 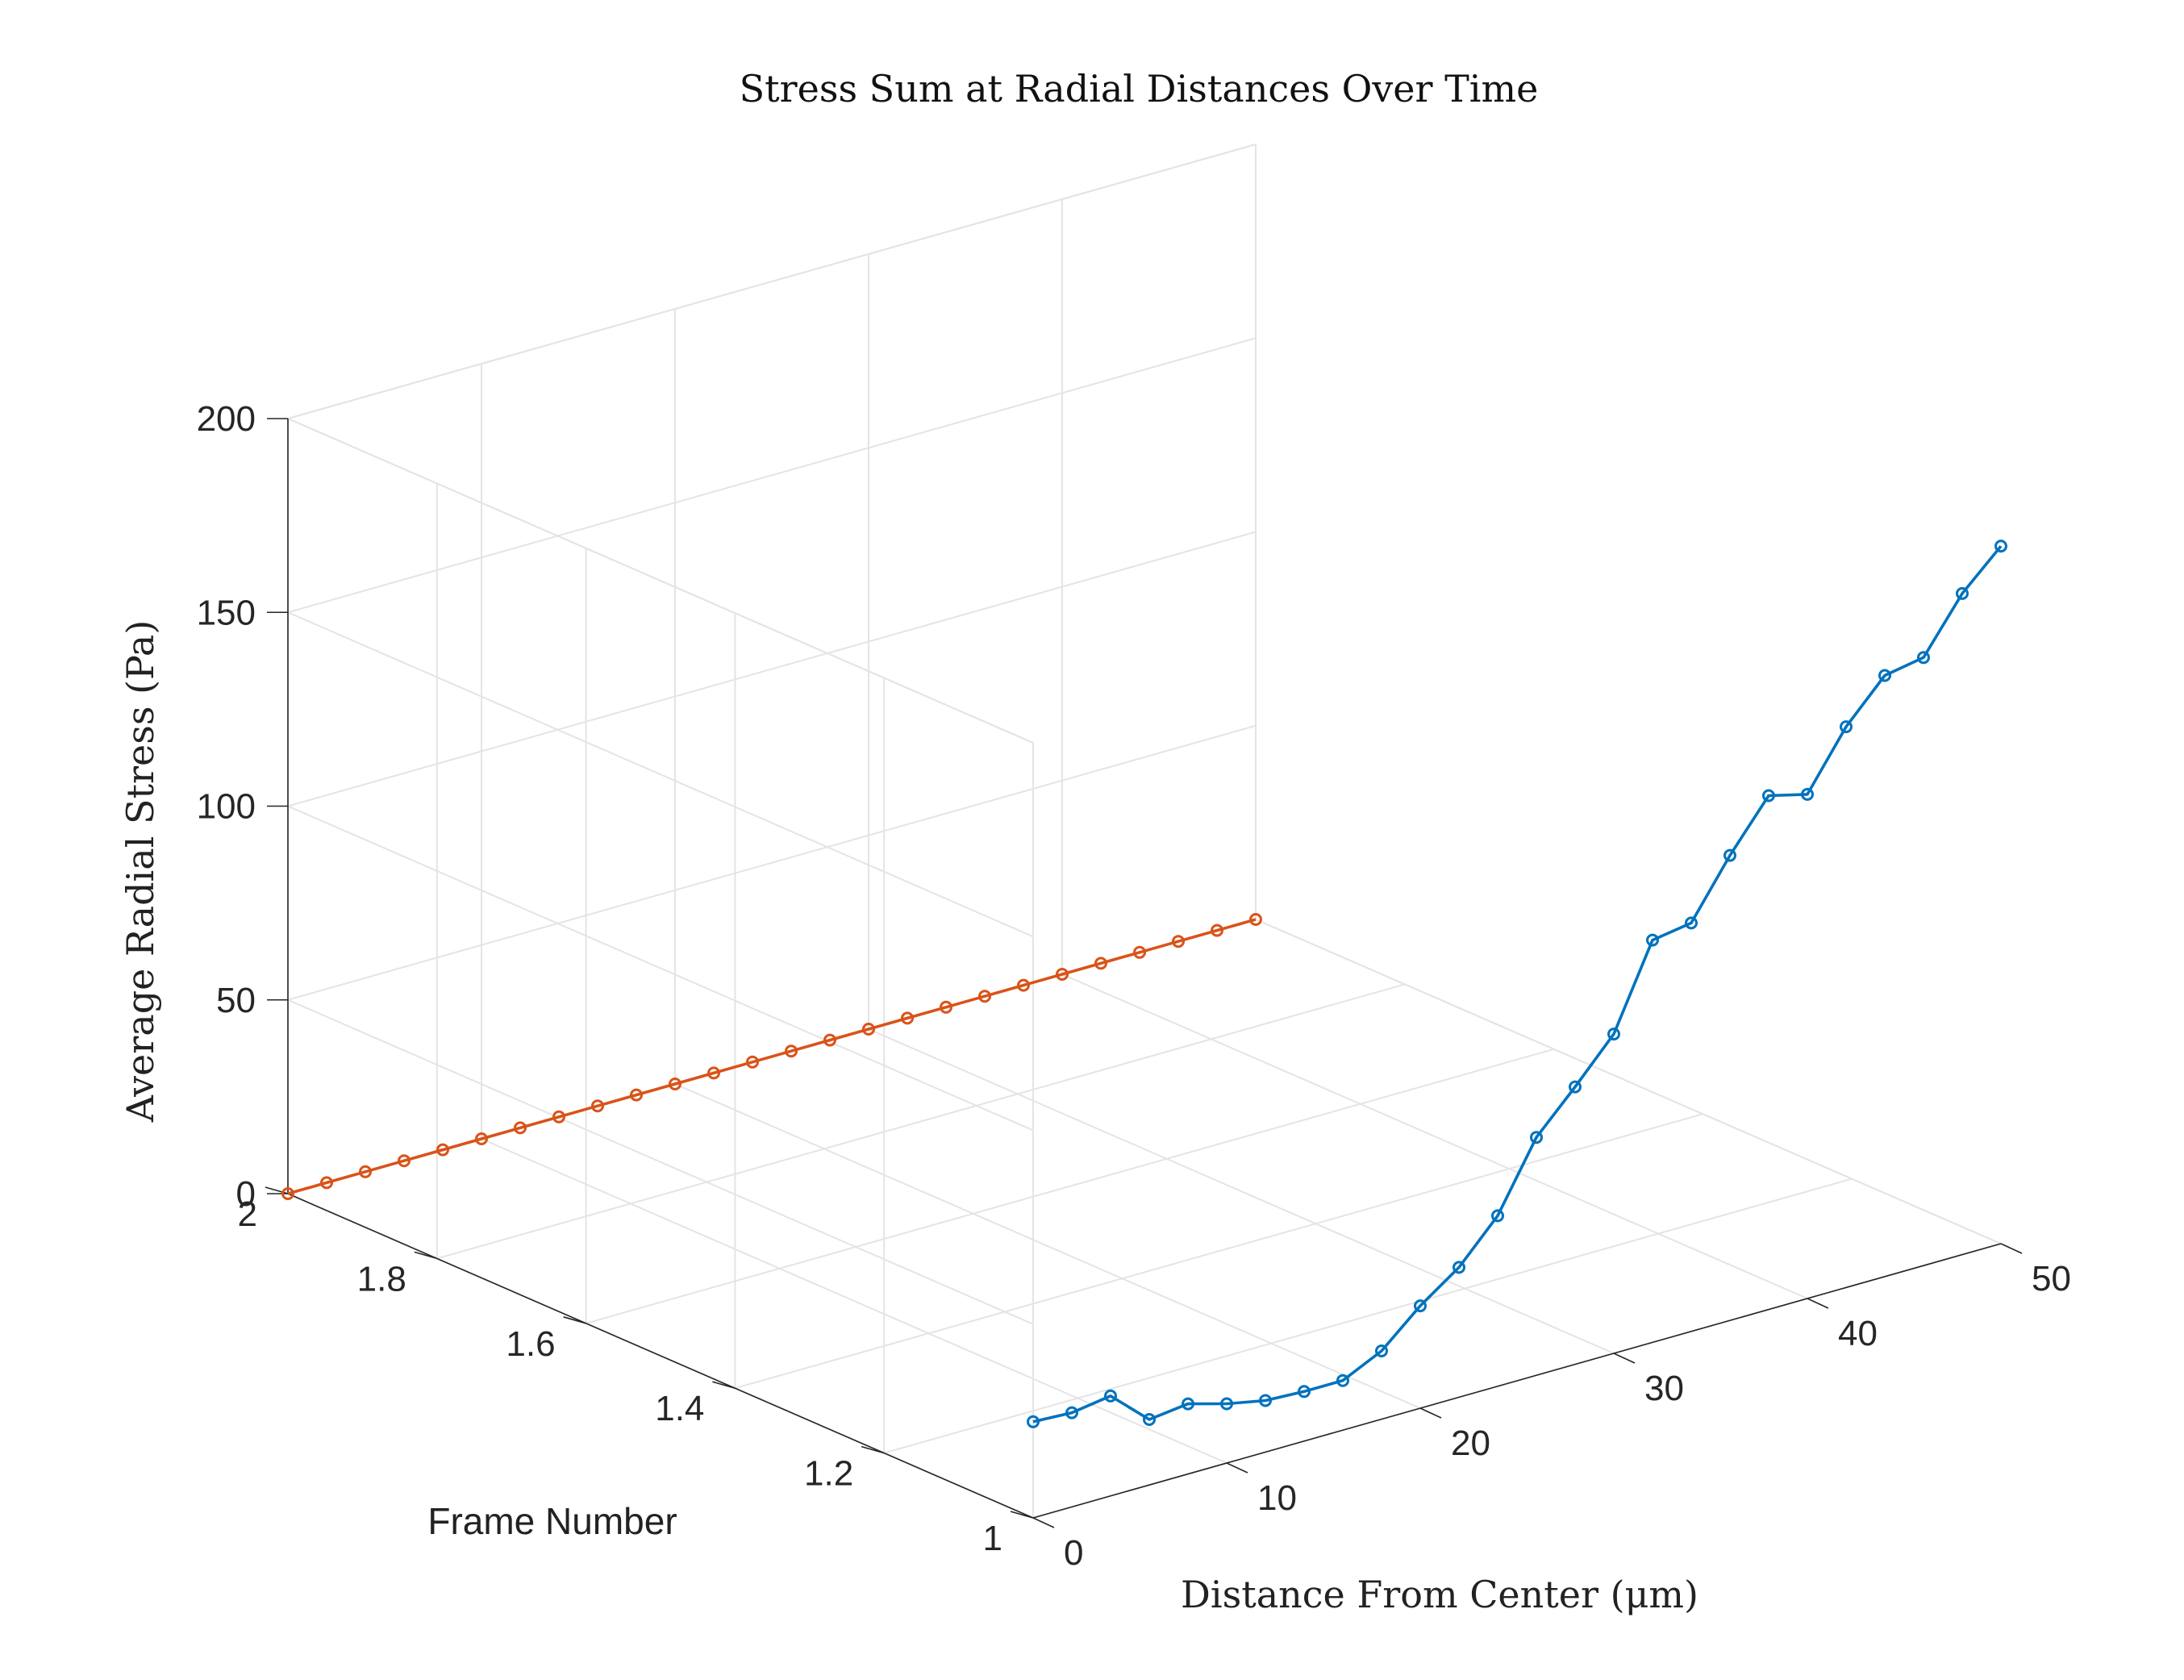 What do you see at coordinates (530, 1344) in the screenshot?
I see `y-tick-label: 1.6` at bounding box center [530, 1344].